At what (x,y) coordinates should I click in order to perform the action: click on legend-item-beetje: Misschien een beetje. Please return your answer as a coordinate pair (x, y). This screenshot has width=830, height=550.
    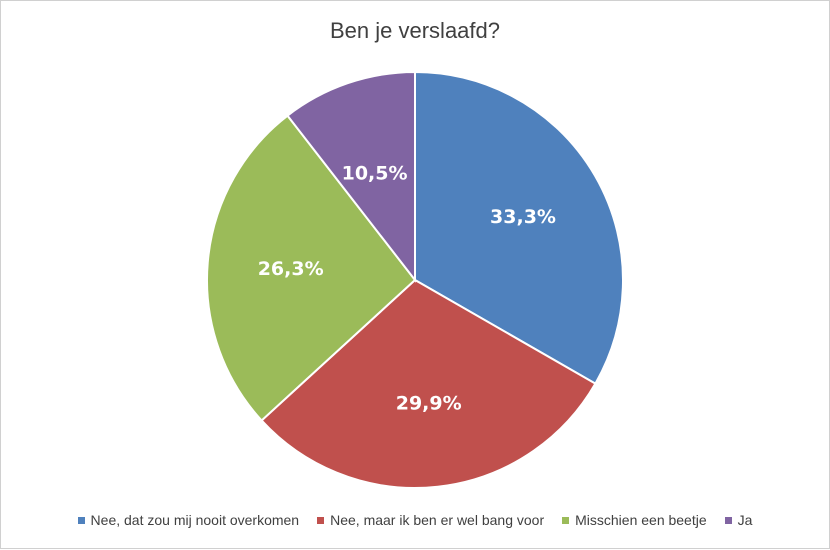
    Looking at the image, I should click on (634, 520).